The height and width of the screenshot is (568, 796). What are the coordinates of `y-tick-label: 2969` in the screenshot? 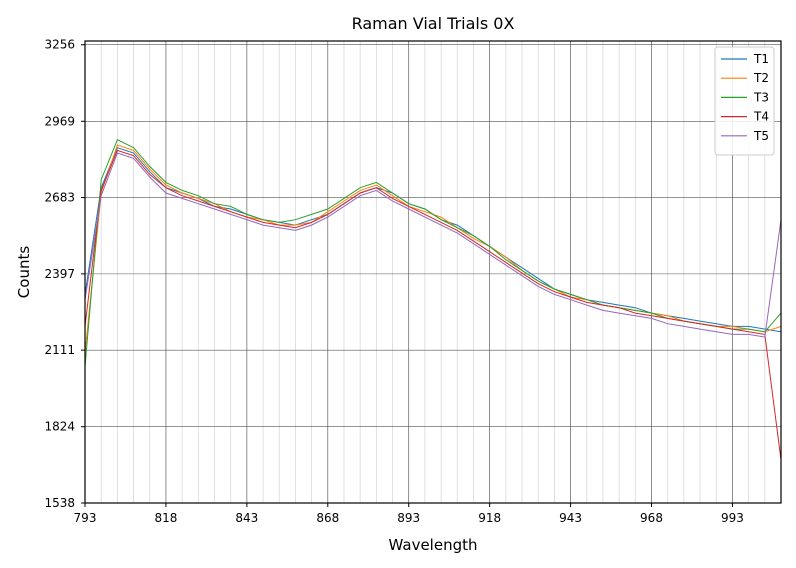 It's located at (59, 121).